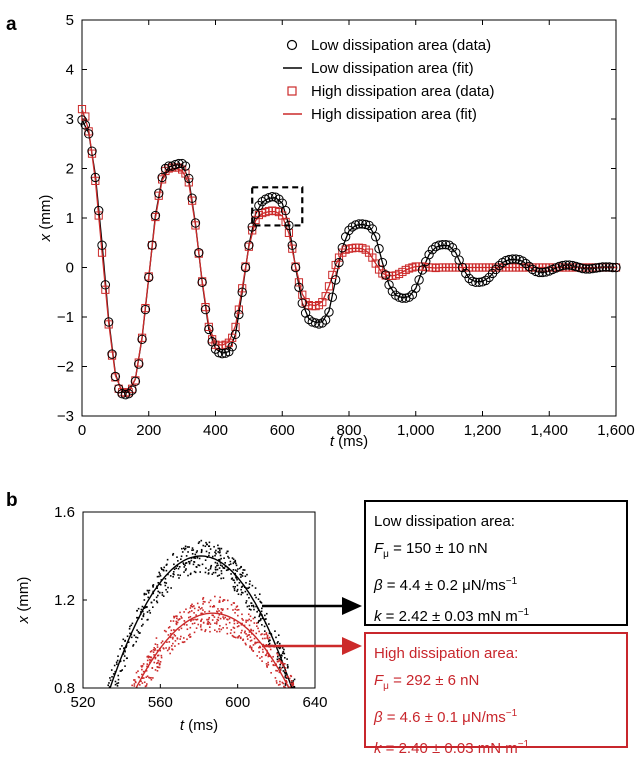 The height and width of the screenshot is (762, 636). Describe the element at coordinates (292, 91) in the screenshot. I see `legend-square-marker` at that location.